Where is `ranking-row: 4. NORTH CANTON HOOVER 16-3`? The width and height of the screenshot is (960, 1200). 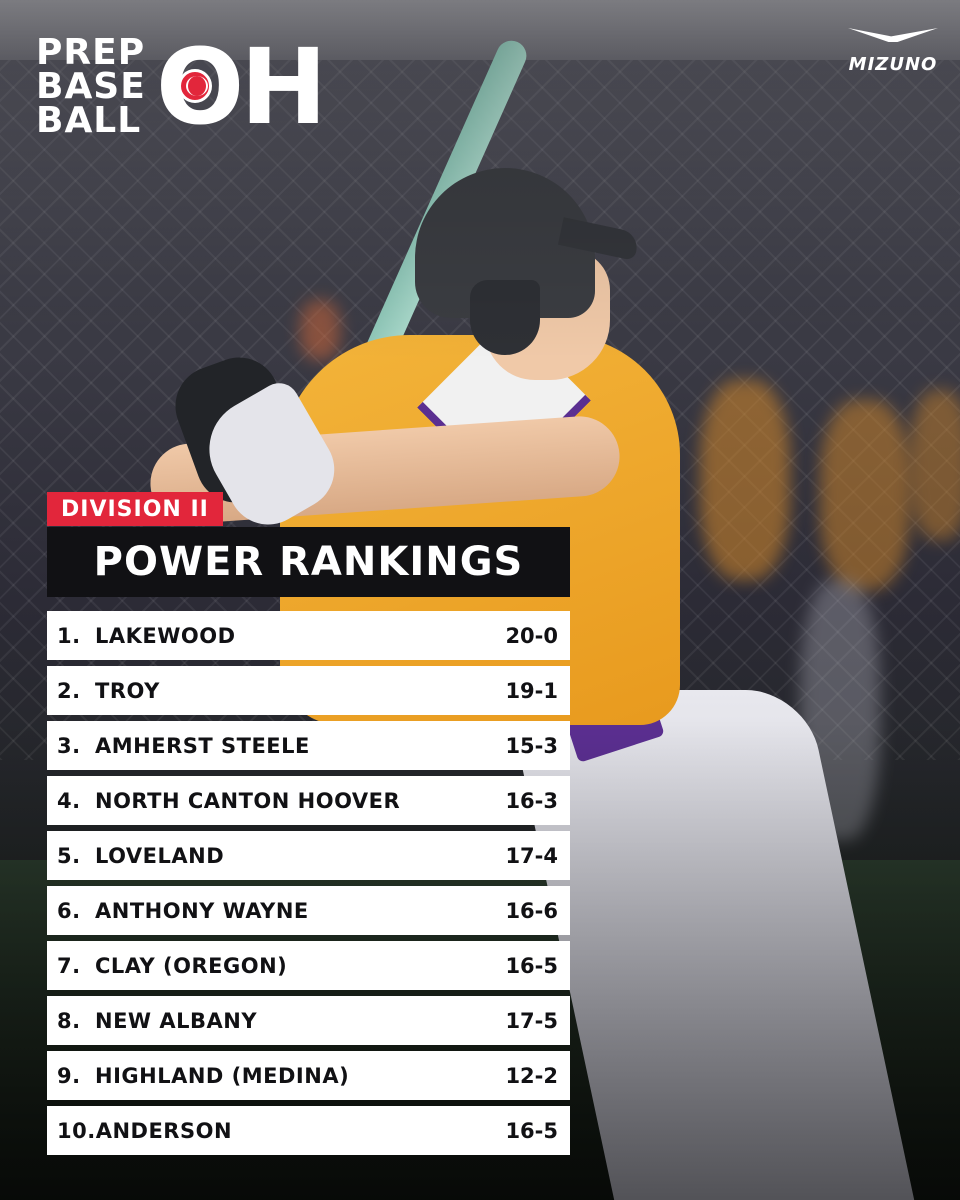 ranking-row: 4. NORTH CANTON HOOVER 16-3 is located at coordinates (308, 800).